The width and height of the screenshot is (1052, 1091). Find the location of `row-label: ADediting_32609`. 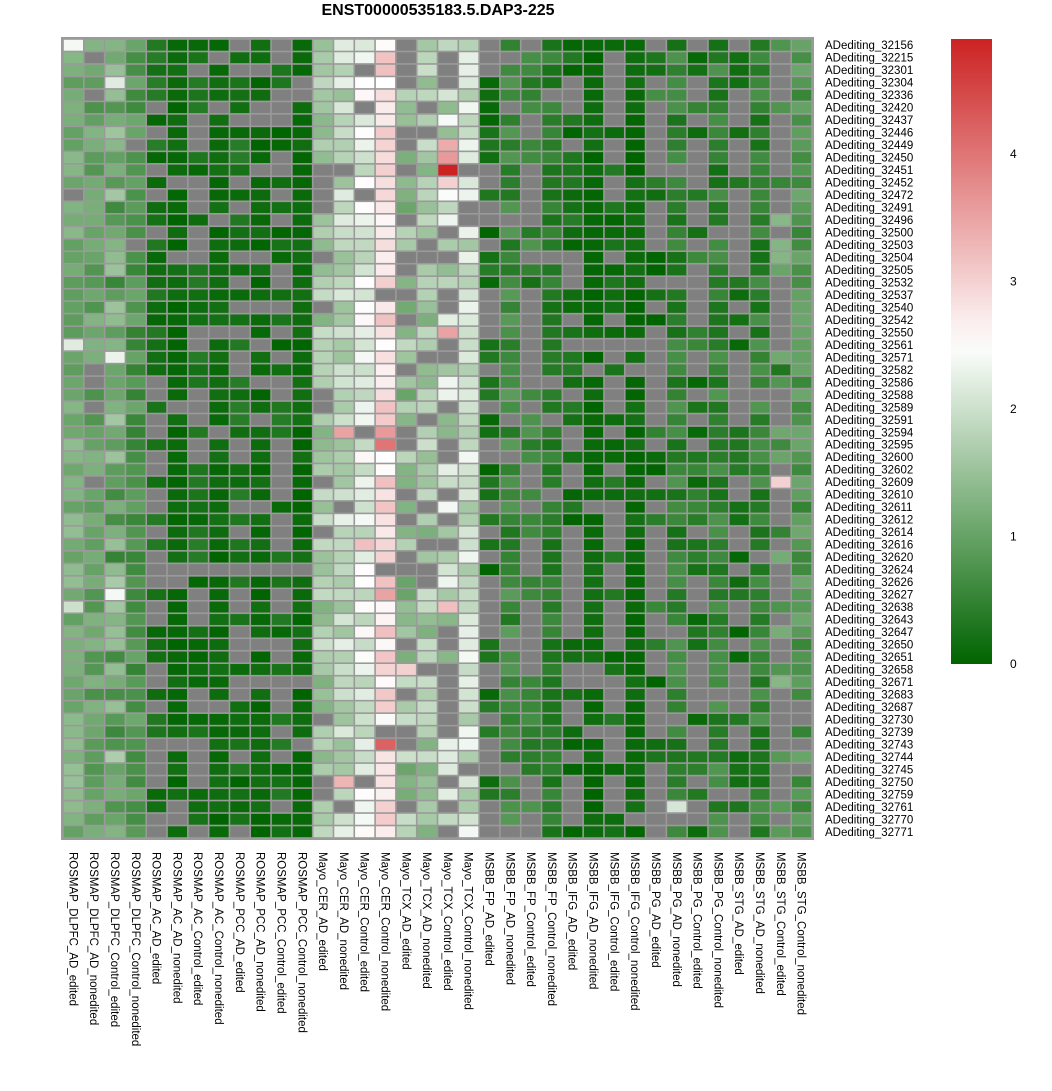

row-label: ADediting_32609 is located at coordinates (869, 483).